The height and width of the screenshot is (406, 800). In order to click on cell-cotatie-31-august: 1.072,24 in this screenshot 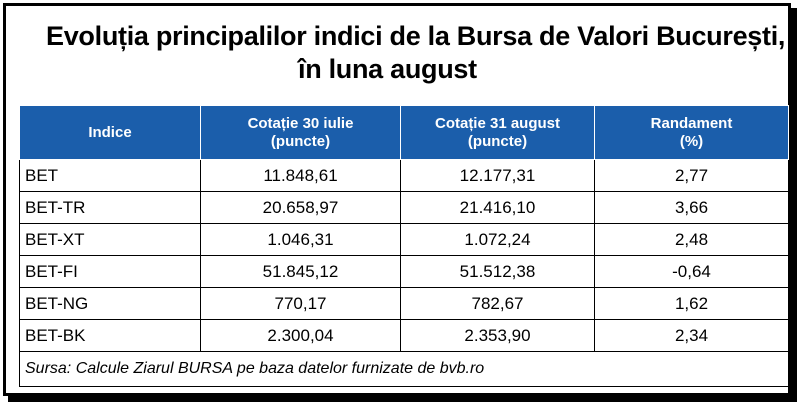, I will do `click(497, 239)`.